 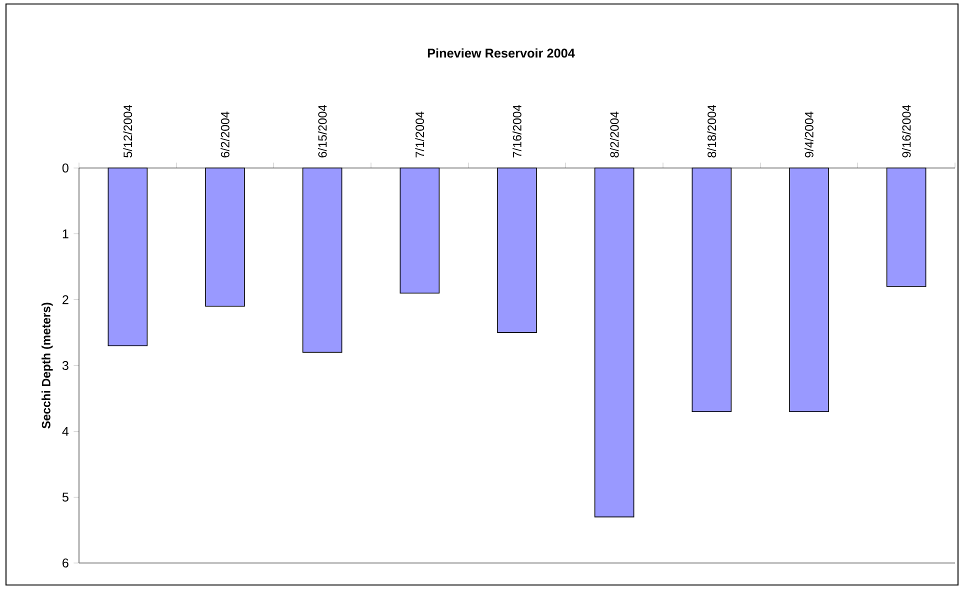 I want to click on y-tick-label: 6, so click(x=65, y=563).